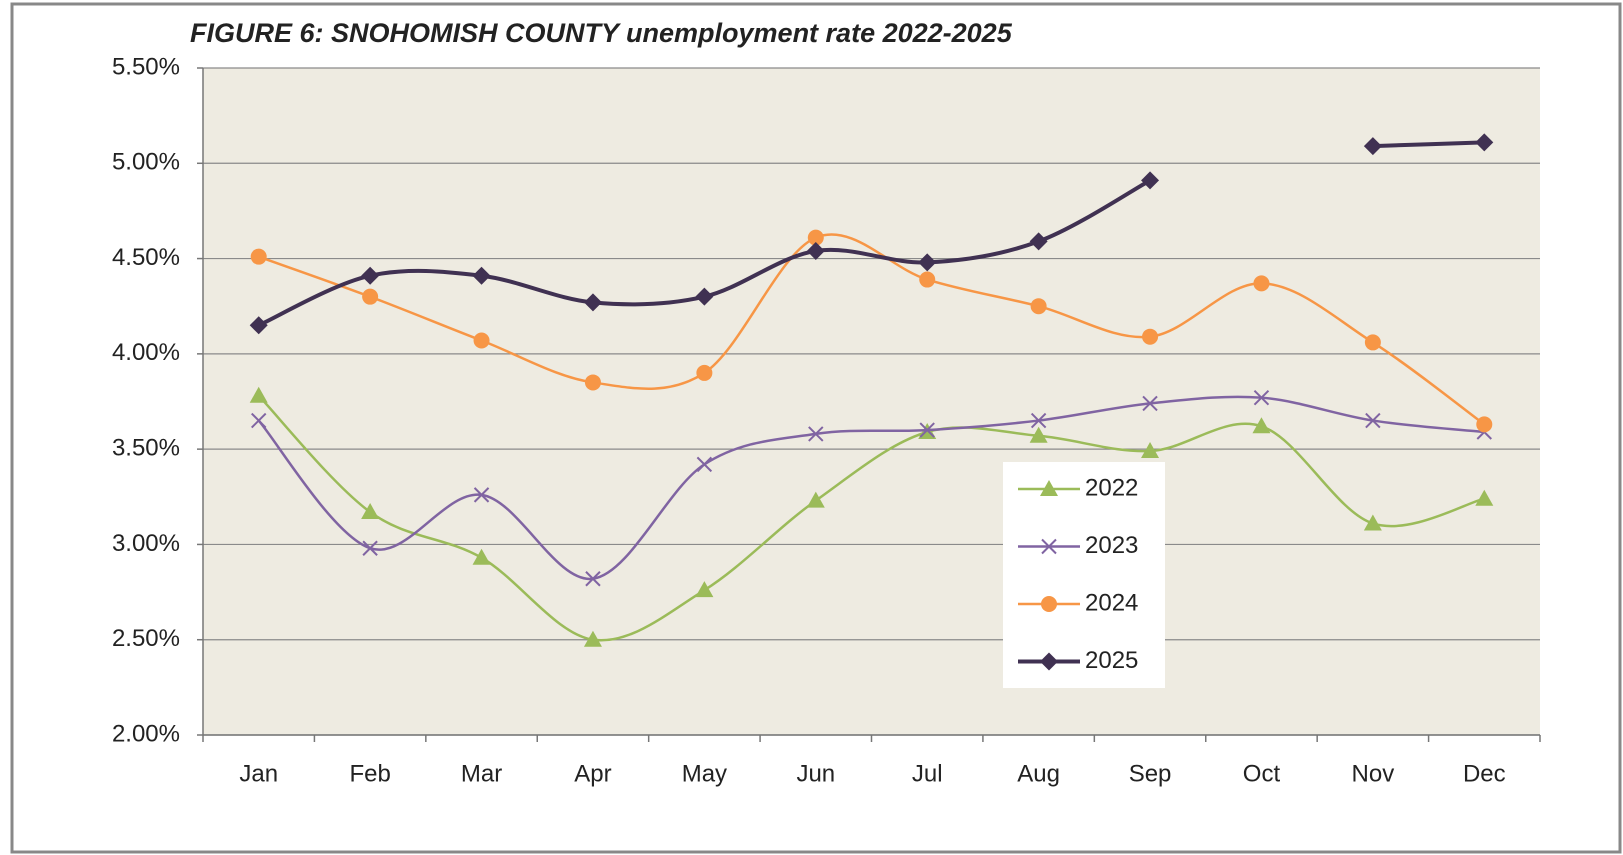 This screenshot has height=855, width=1623. Describe the element at coordinates (146, 638) in the screenshot. I see `y-tick-label: 2.50%` at that location.